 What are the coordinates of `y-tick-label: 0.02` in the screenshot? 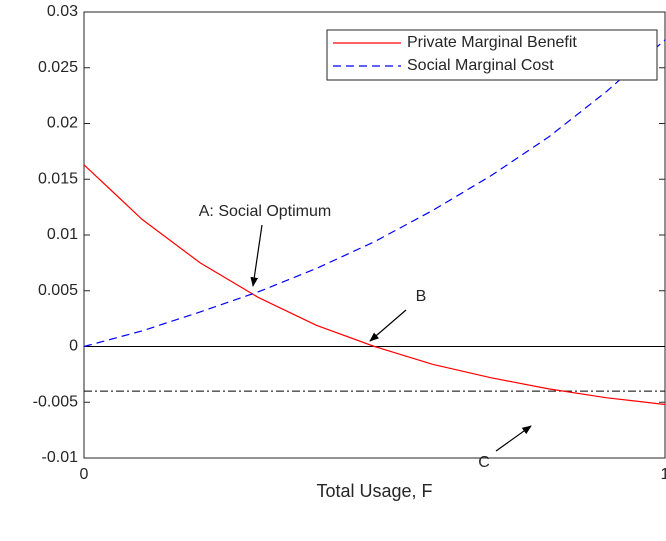 It's located at (62, 123).